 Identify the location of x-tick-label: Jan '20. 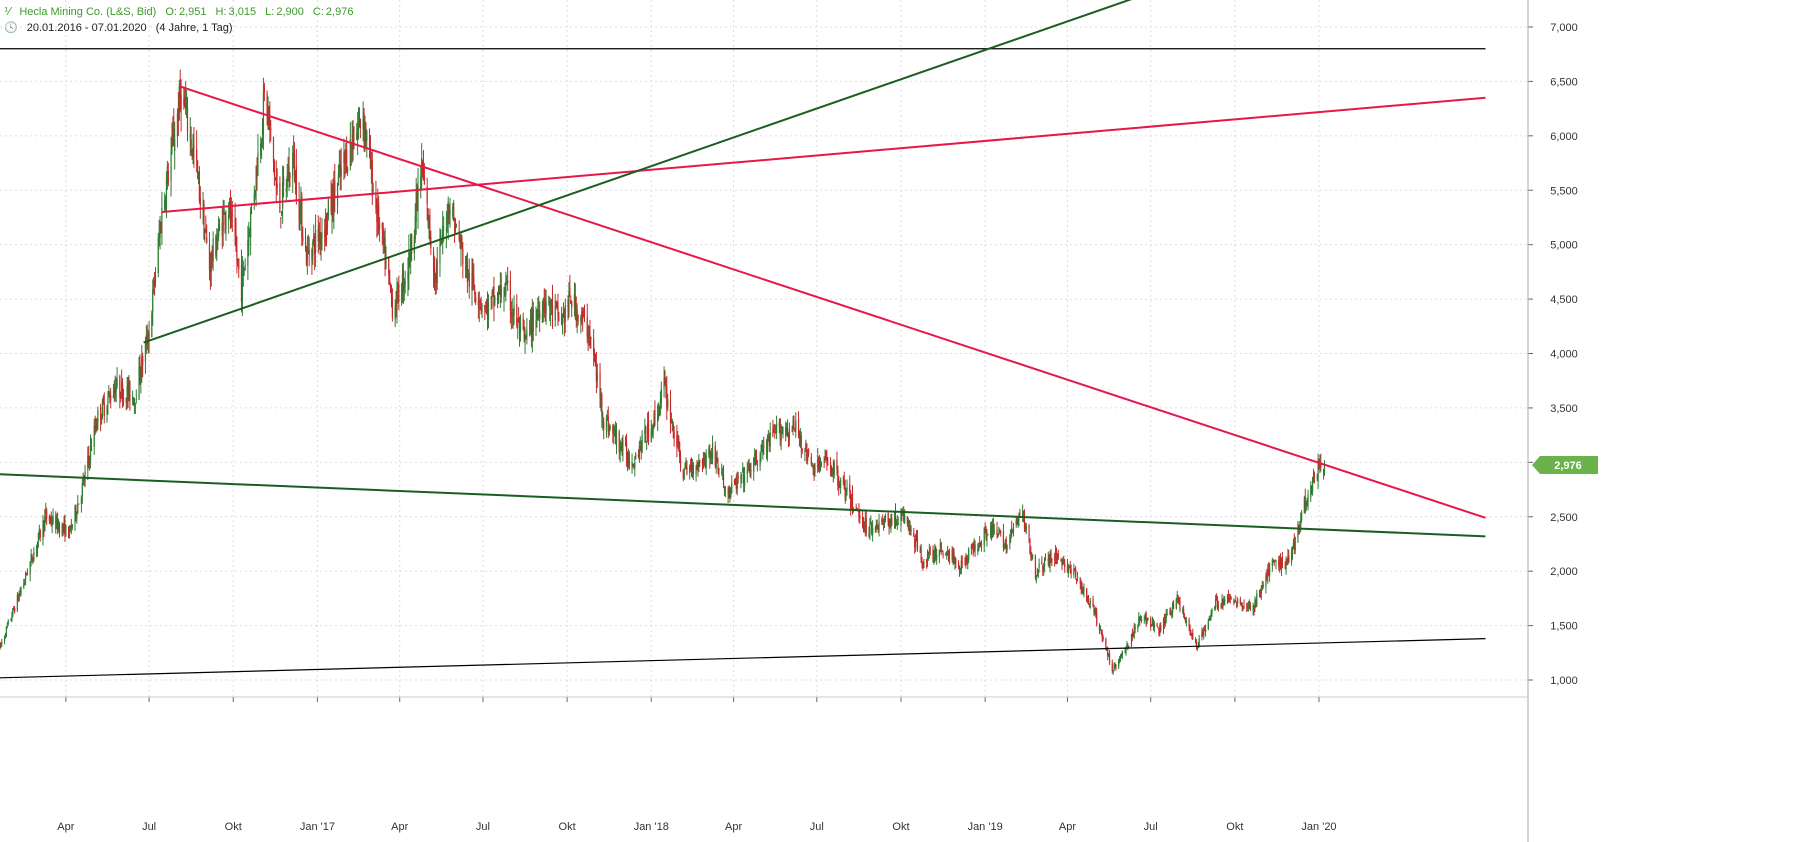
(1318, 827).